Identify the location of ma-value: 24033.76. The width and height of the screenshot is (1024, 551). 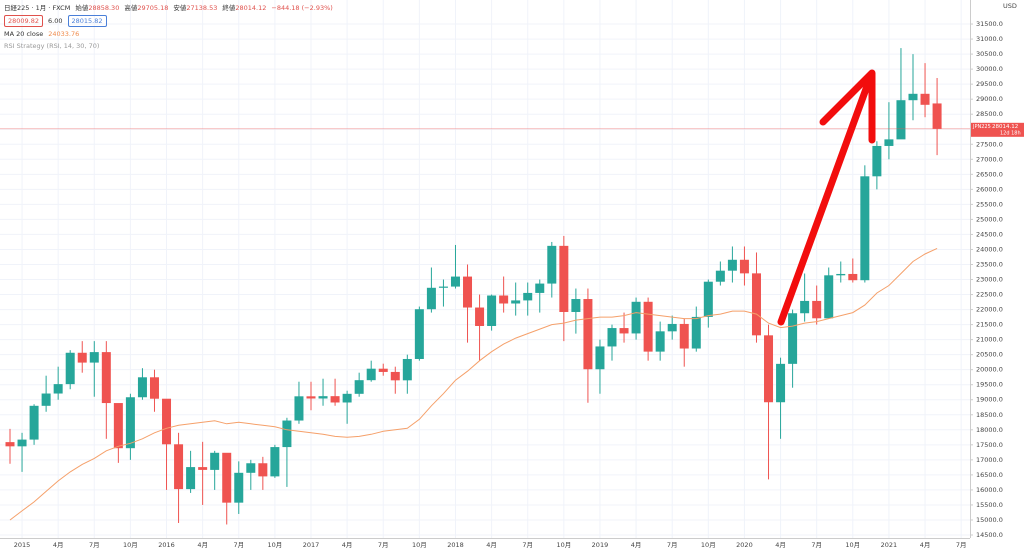
(64, 34).